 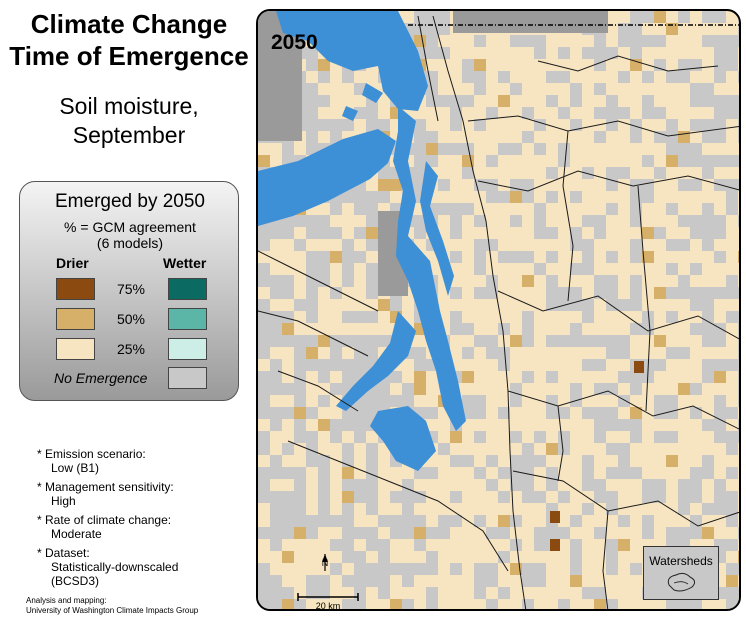 I want to click on map-subtitle: Soil moisture, September, so click(x=129, y=121).